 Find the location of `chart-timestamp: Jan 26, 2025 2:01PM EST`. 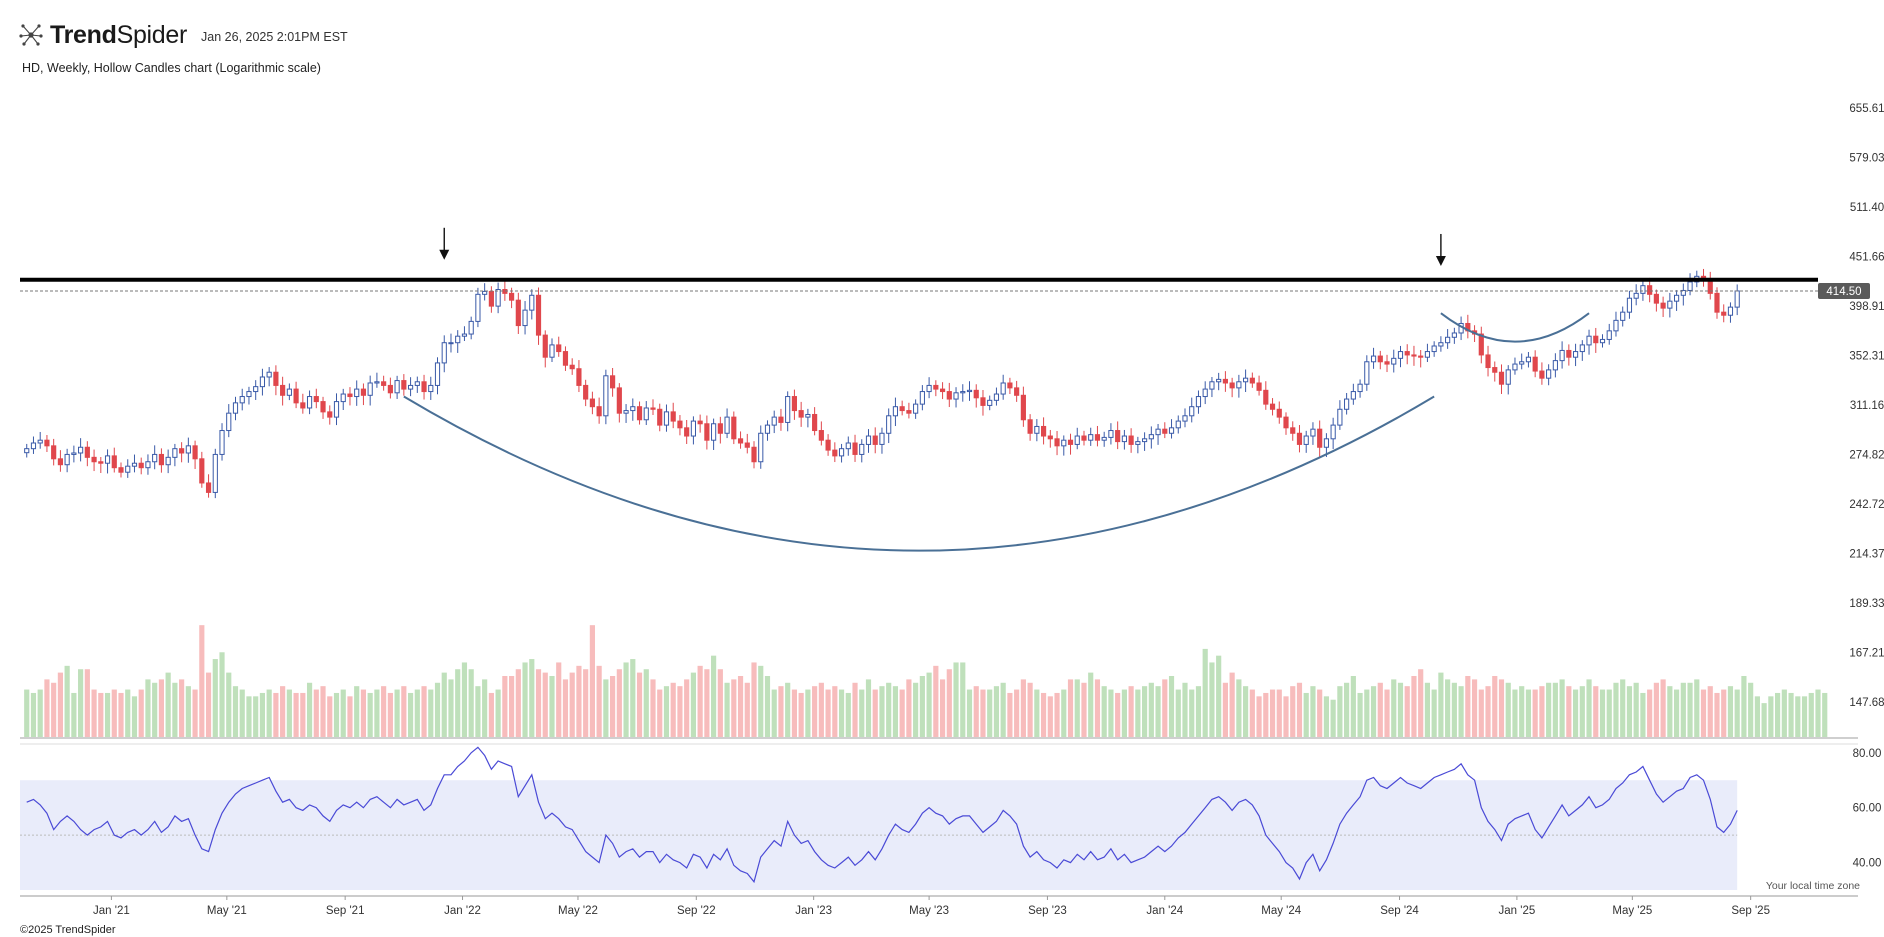

chart-timestamp: Jan 26, 2025 2:01PM EST is located at coordinates (274, 37).